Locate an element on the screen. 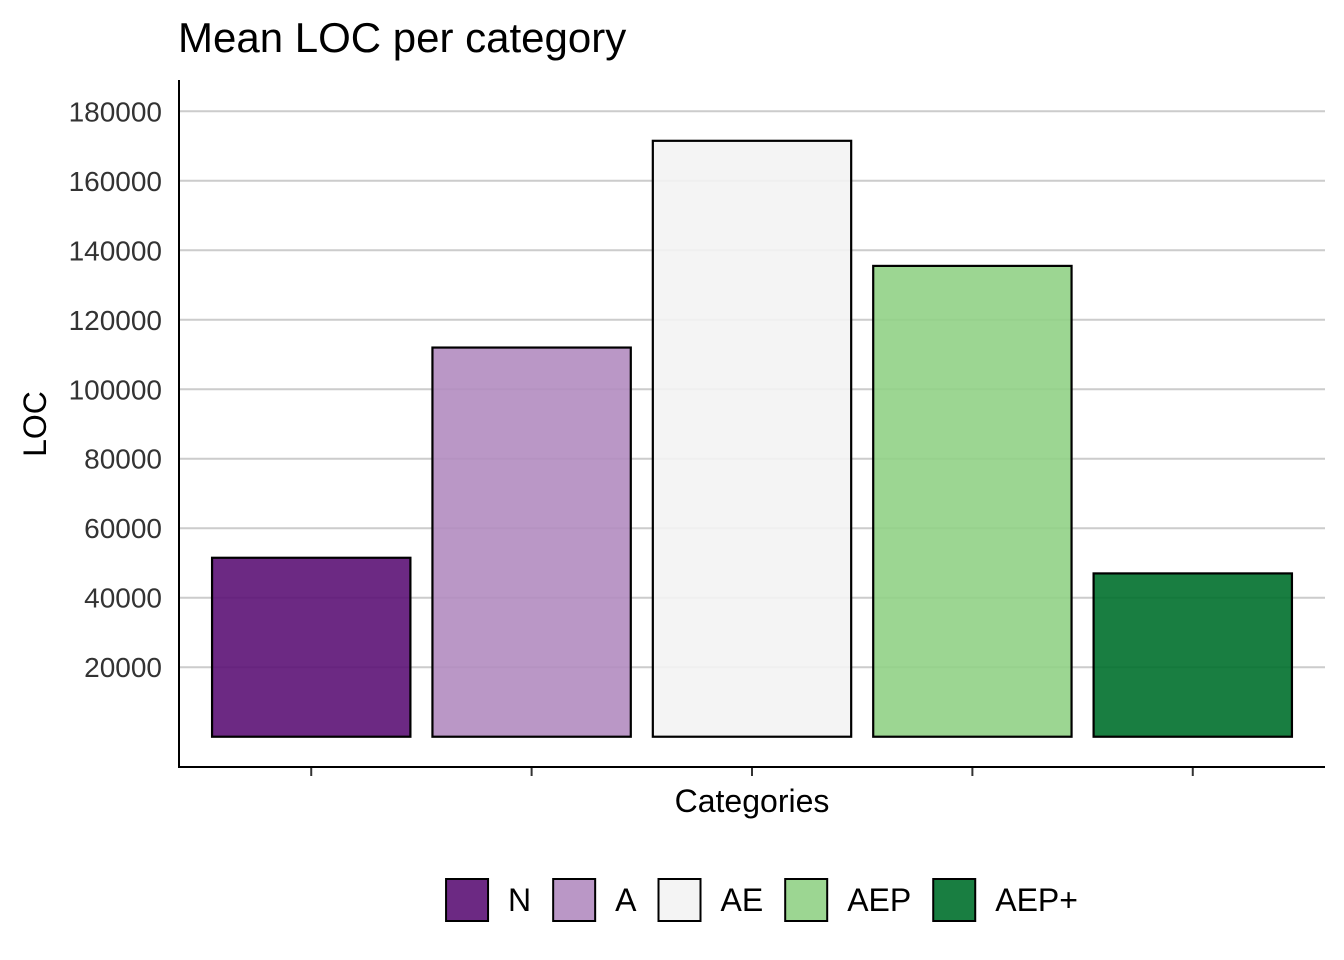 Image resolution: width=1344 pixels, height=960 pixels. legend-key-n is located at coordinates (467, 900).